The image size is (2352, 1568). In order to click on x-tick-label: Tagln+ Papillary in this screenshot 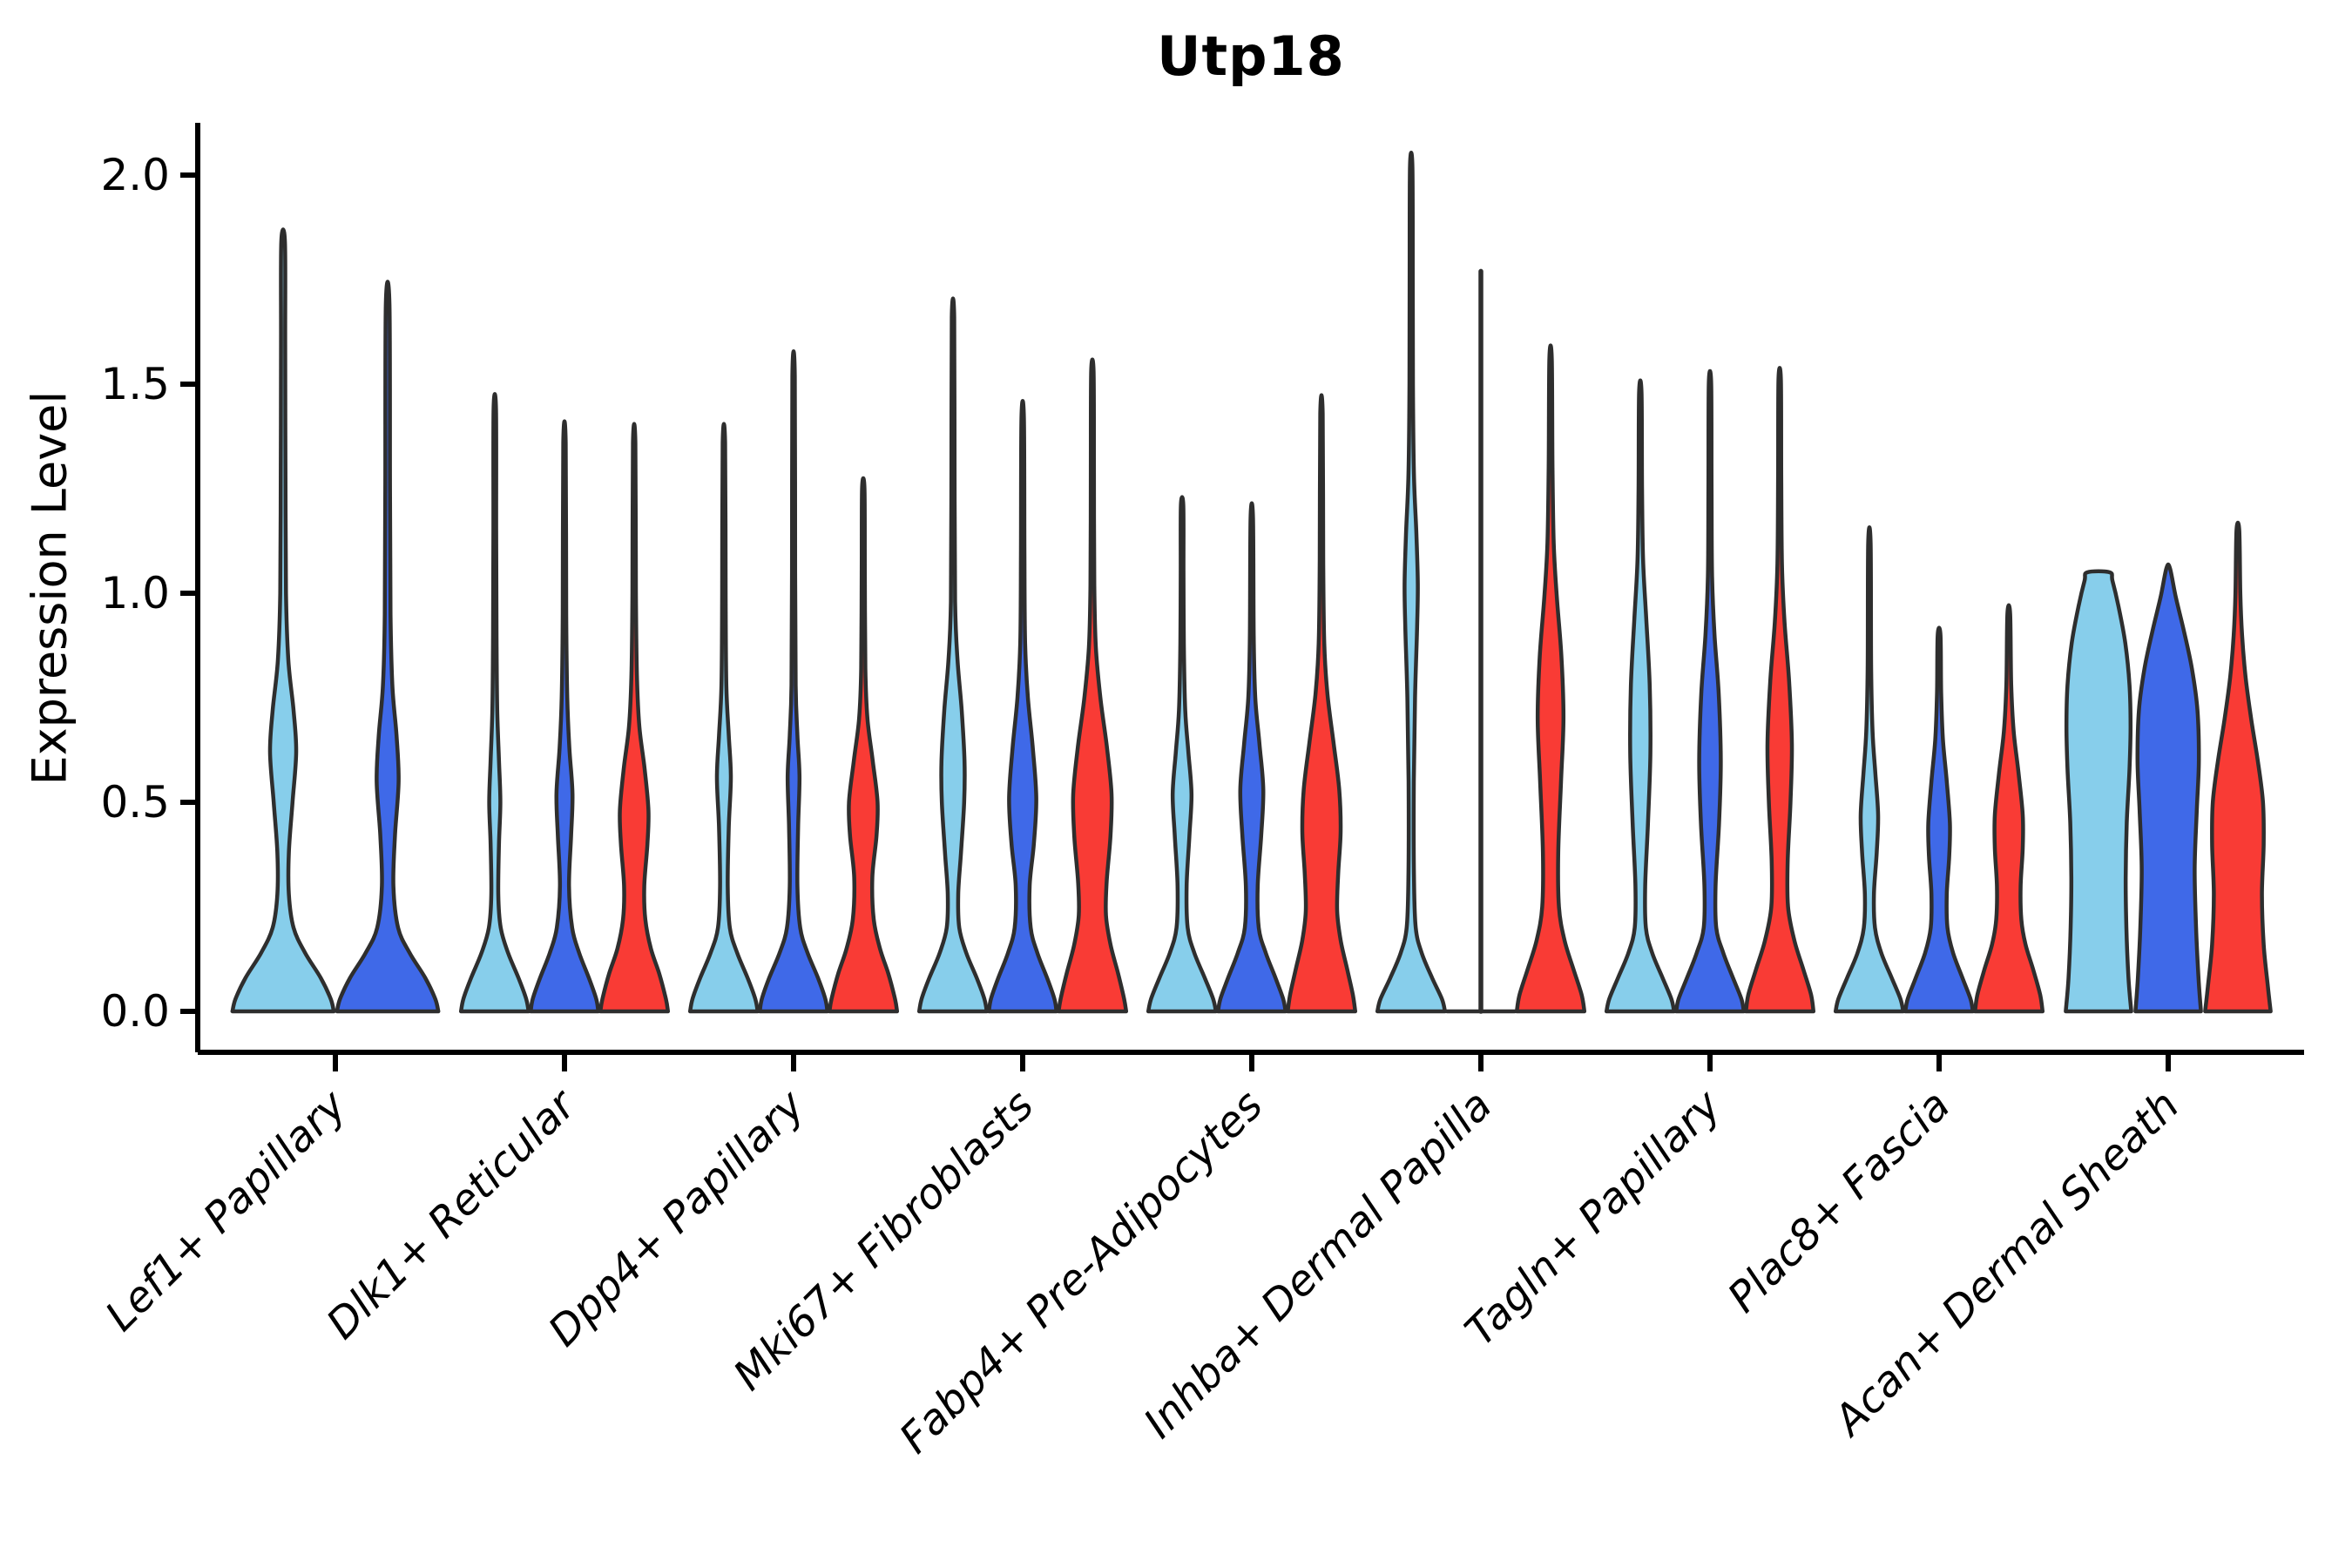, I will do `click(1594, 1217)`.